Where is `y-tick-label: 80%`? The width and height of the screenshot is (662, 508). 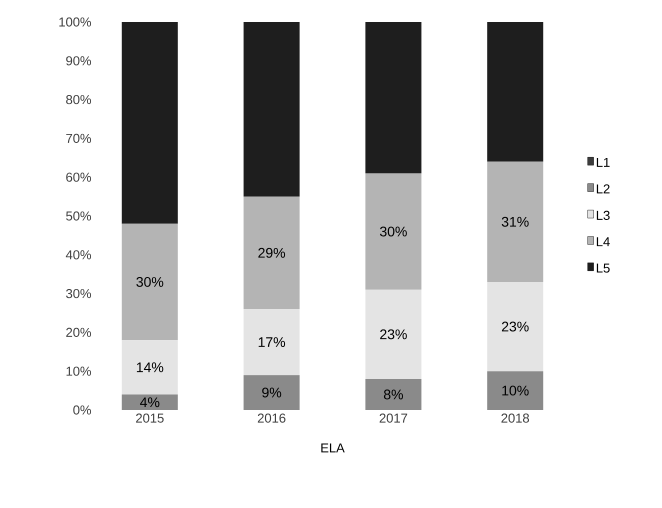
y-tick-label: 80% is located at coordinates (79, 99).